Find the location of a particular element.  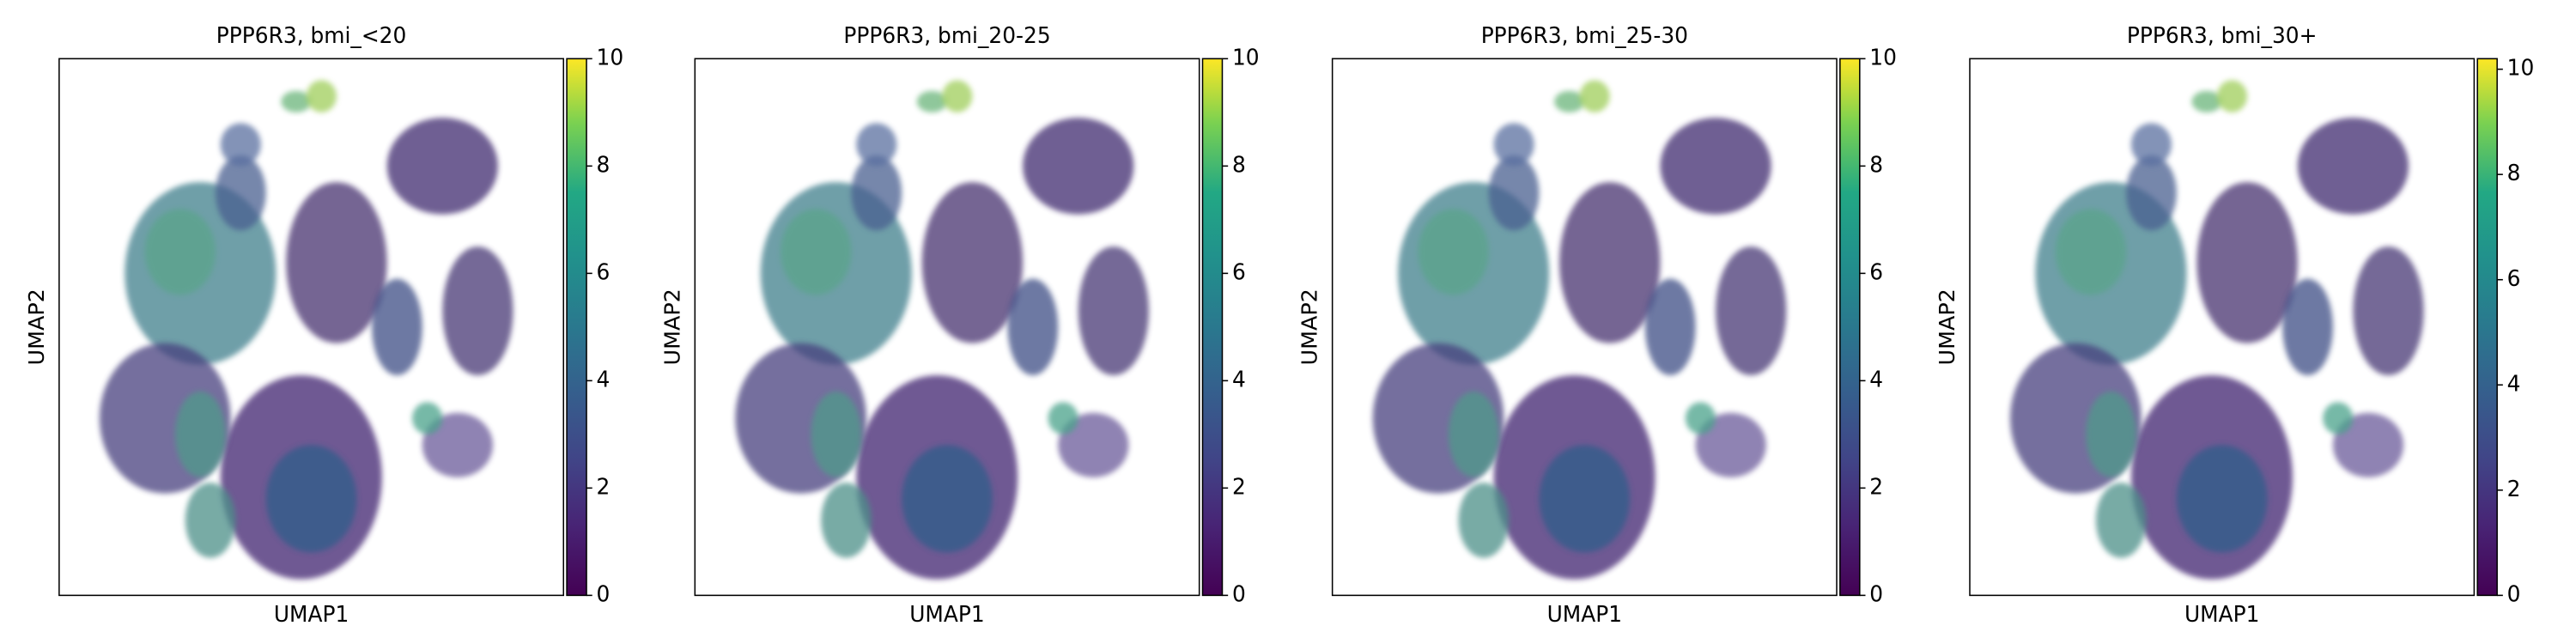

chart-title: PPP6R3, bmi_25-30 is located at coordinates (1584, 36).